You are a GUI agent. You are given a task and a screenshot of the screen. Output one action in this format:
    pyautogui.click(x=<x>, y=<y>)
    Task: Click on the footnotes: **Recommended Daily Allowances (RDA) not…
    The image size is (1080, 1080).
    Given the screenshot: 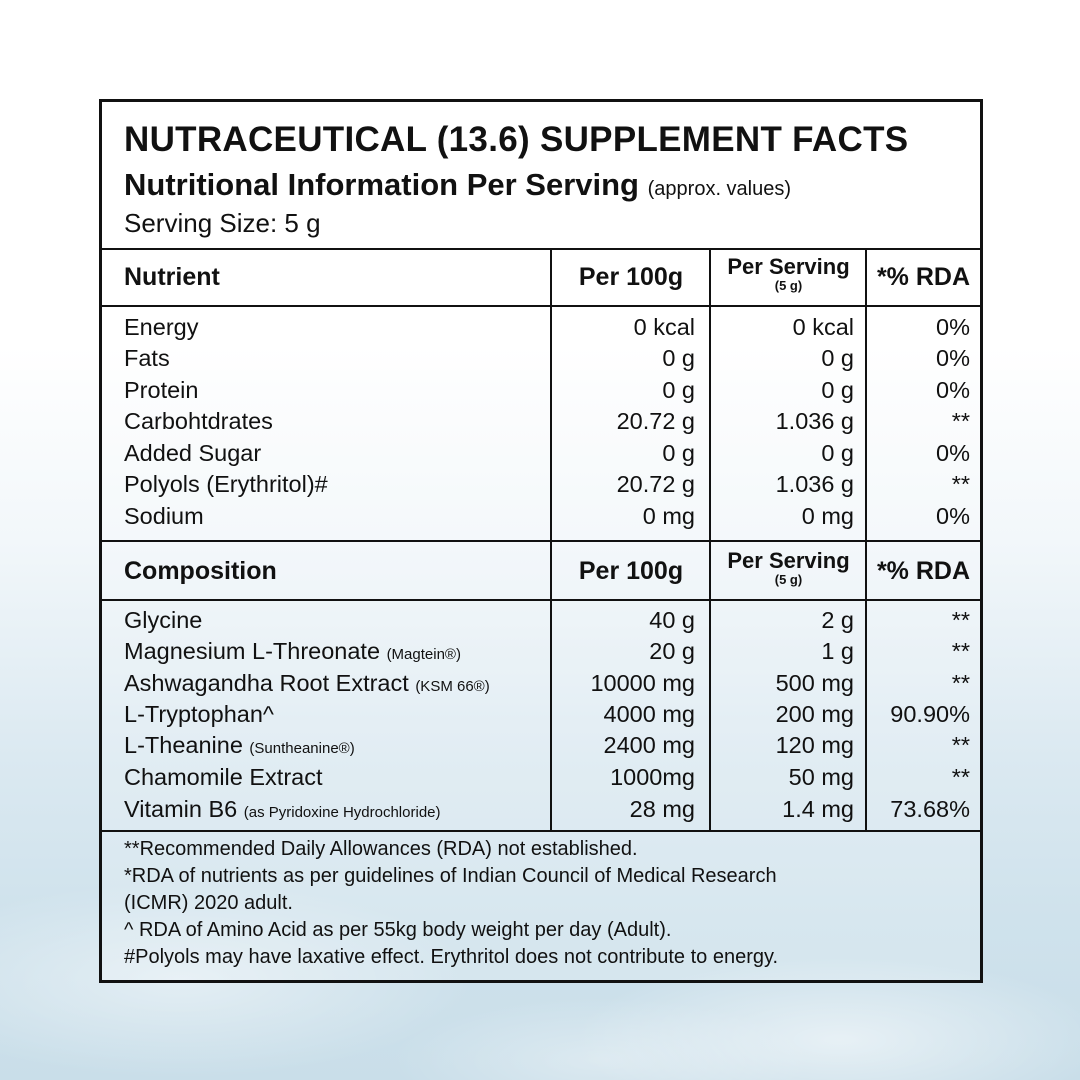 What is the action you would take?
    pyautogui.click(x=451, y=903)
    